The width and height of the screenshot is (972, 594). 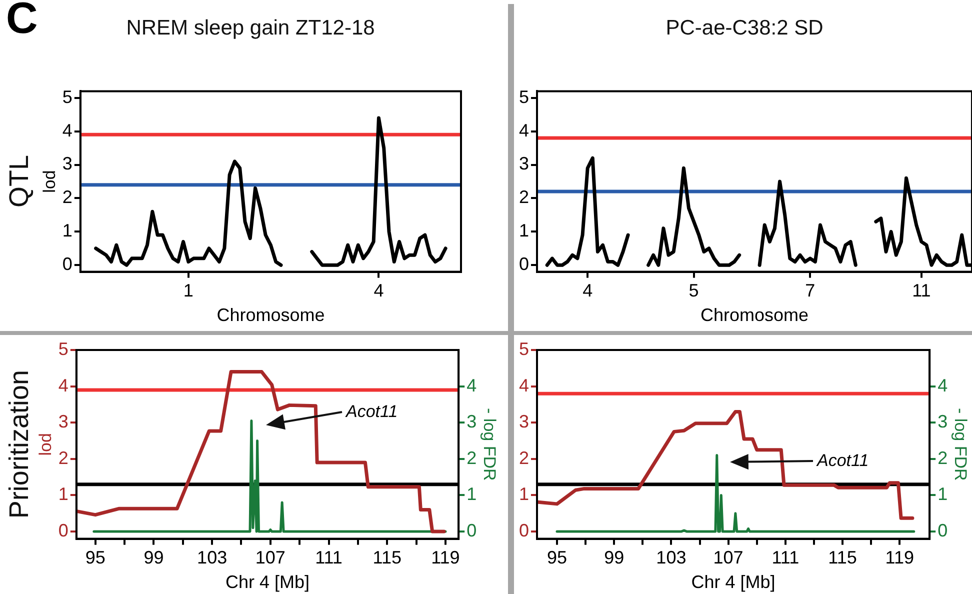 What do you see at coordinates (921, 290) in the screenshot?
I see `x-tick-label: 11` at bounding box center [921, 290].